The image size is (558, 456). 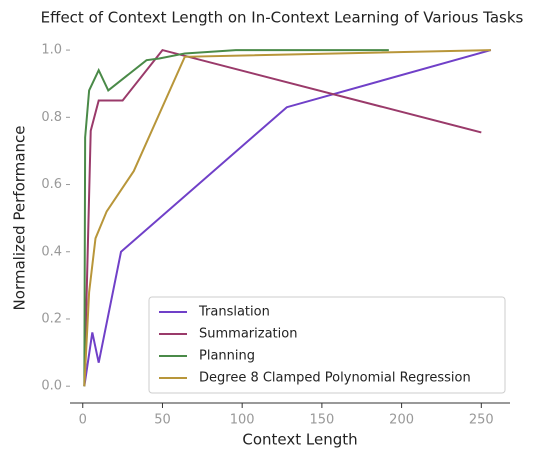 I want to click on x-tick-label: 200, so click(x=401, y=420).